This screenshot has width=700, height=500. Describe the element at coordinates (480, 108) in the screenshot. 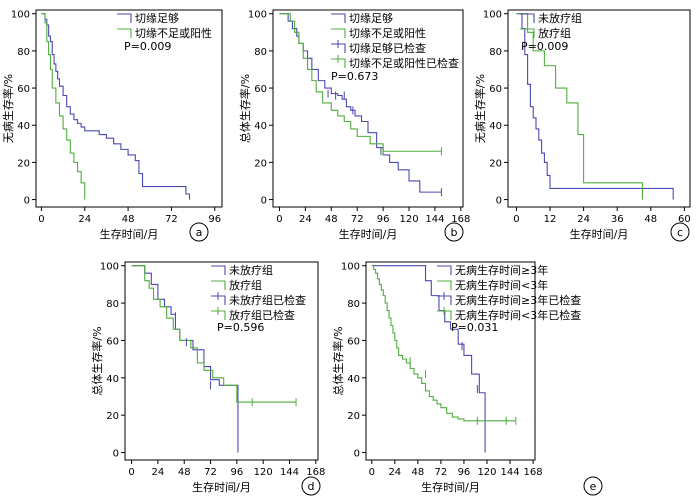

I see `y-axis-title: 无病生存率/%` at that location.